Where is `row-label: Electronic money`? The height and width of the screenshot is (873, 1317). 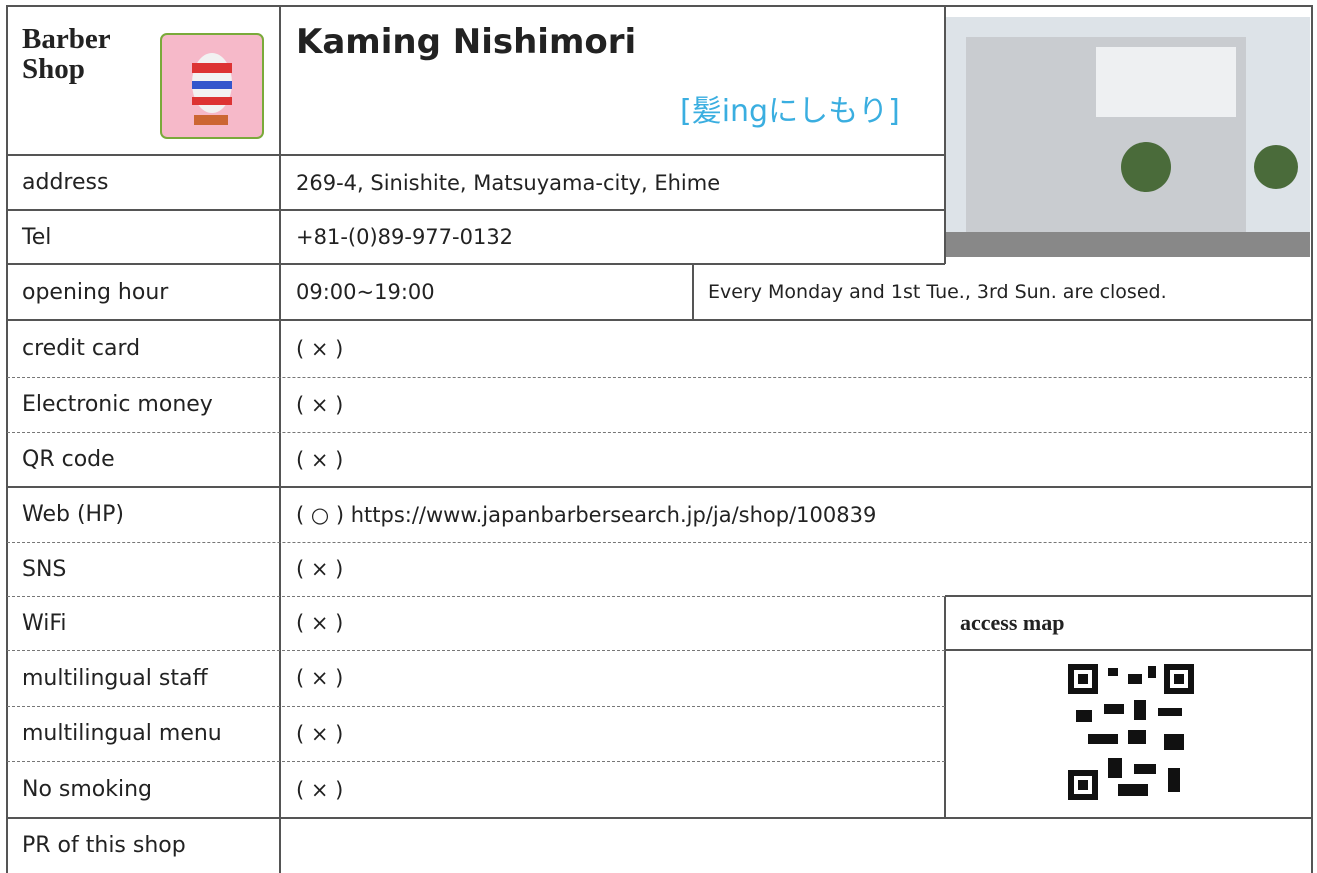
row-label: Electronic money is located at coordinates (117, 404).